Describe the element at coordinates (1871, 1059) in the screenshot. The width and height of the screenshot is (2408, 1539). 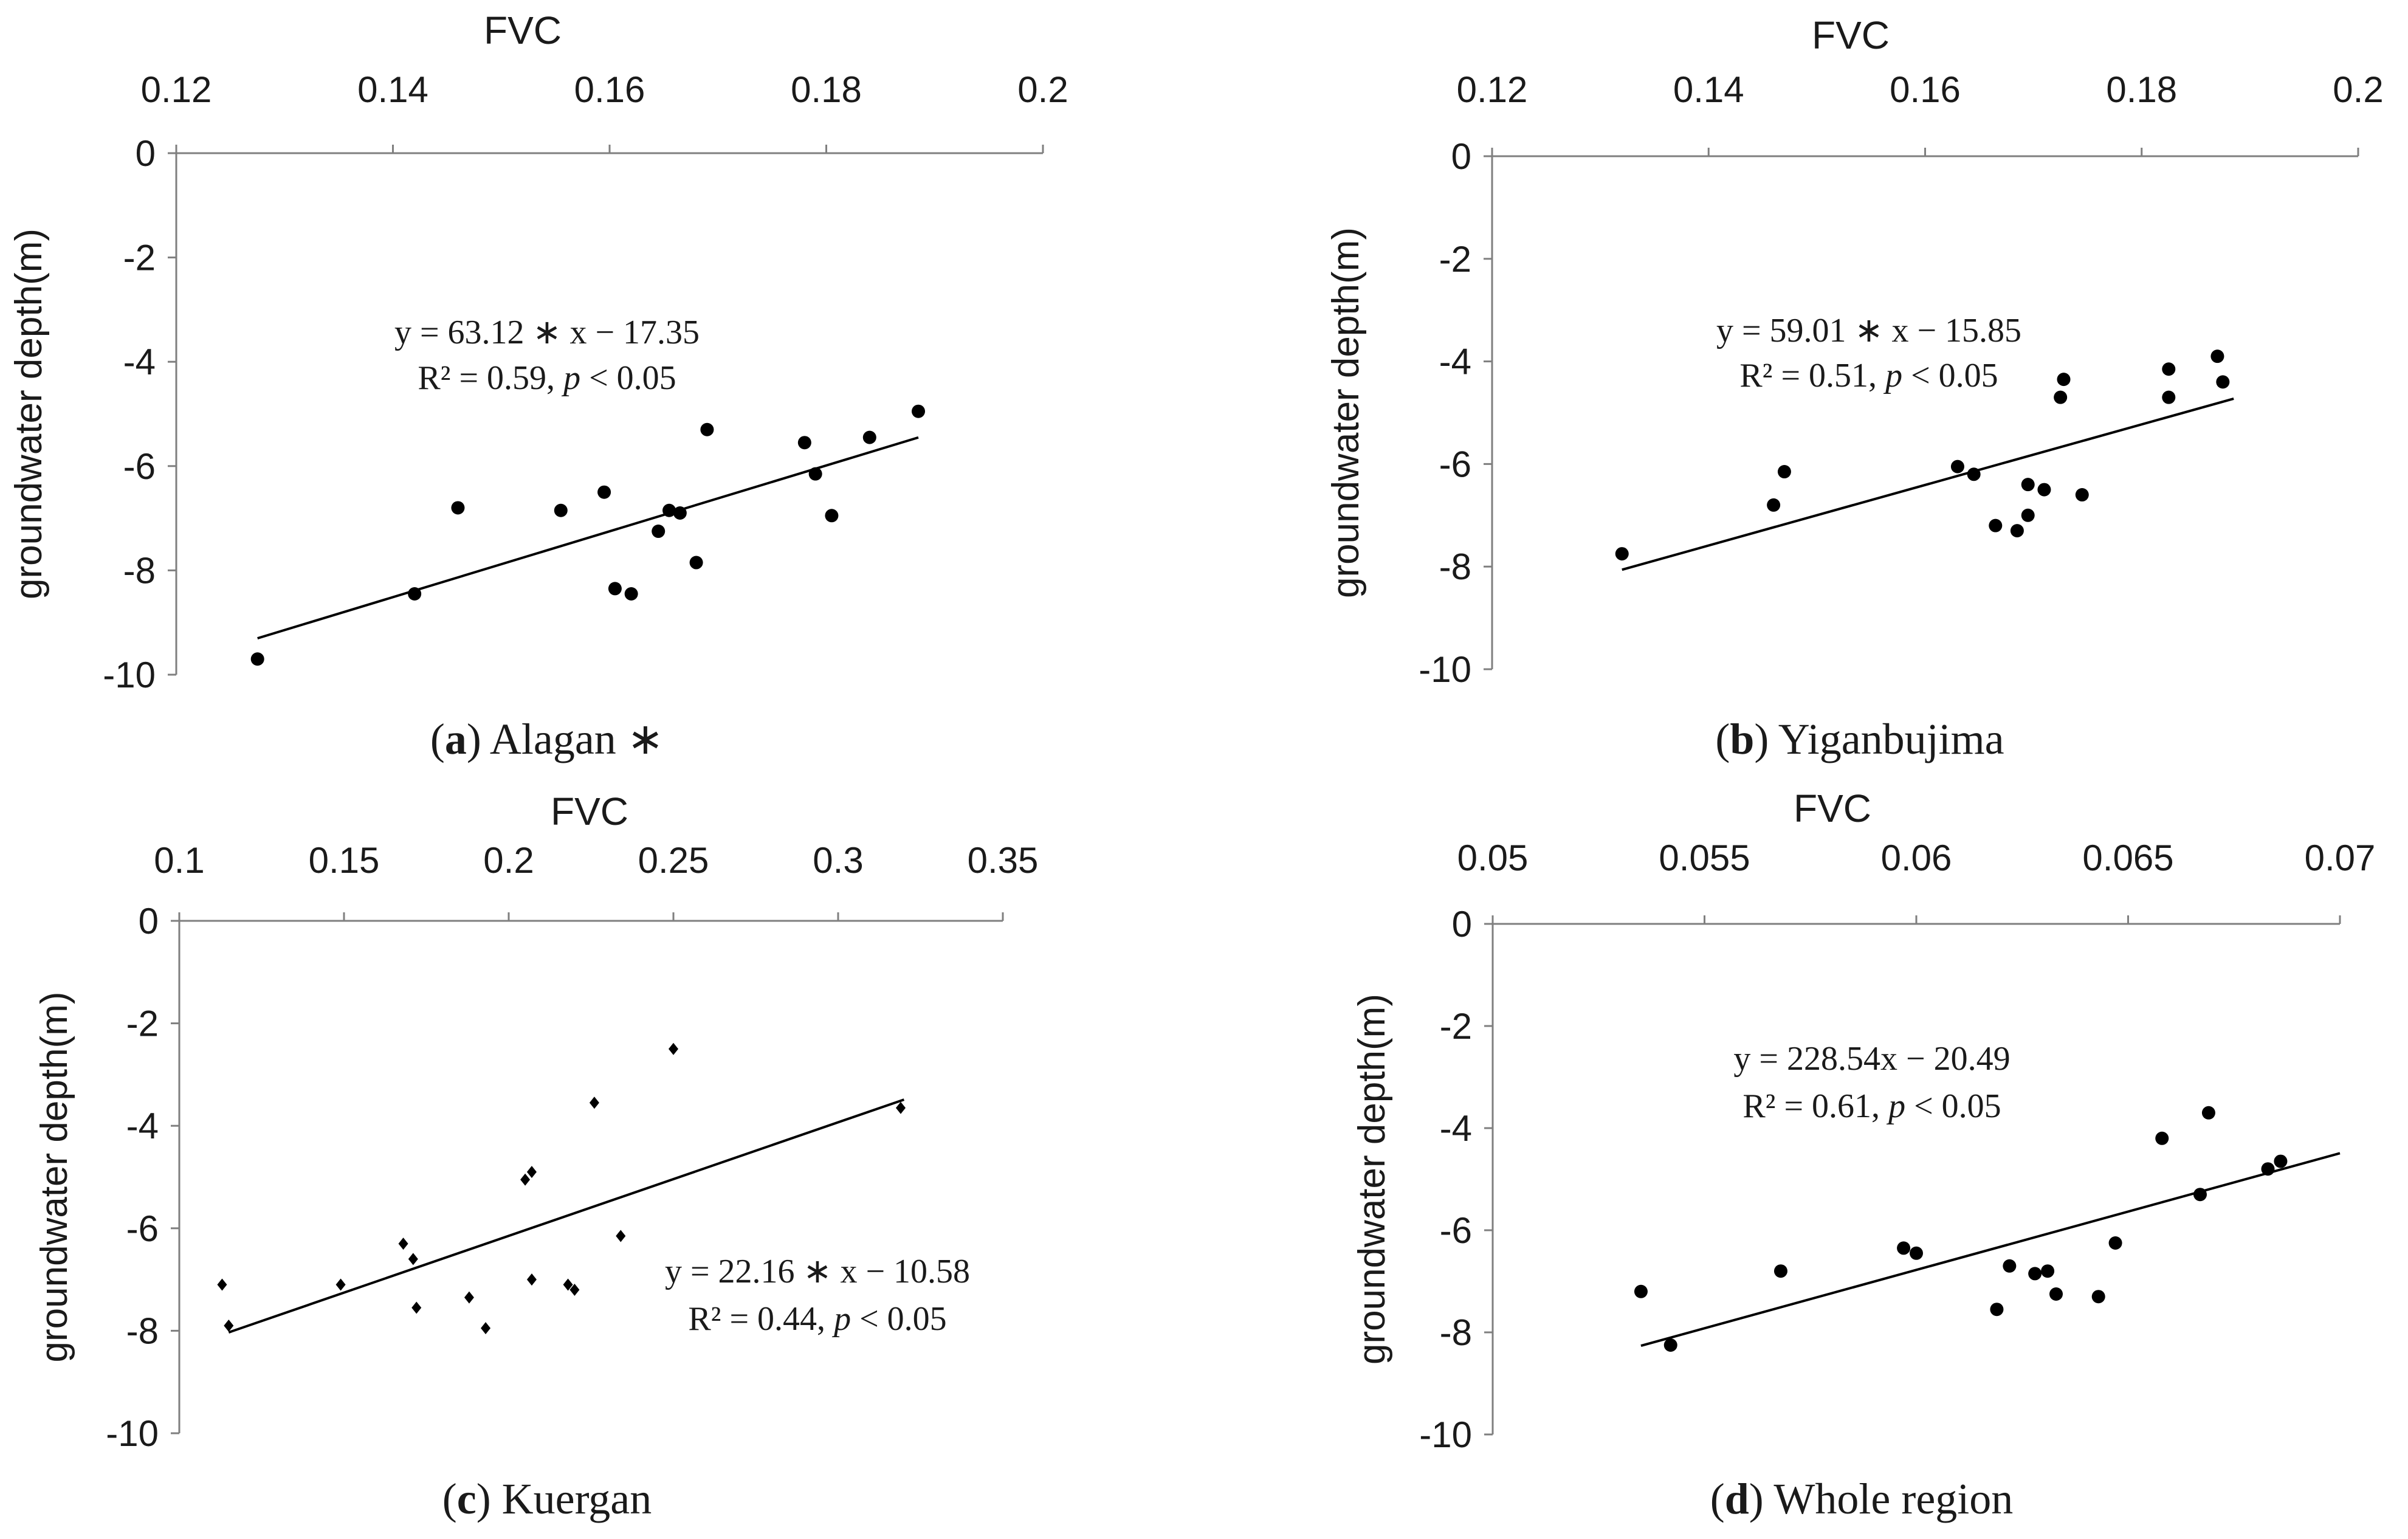
I see `regression-equation: y = 228.54x − 20.49` at that location.